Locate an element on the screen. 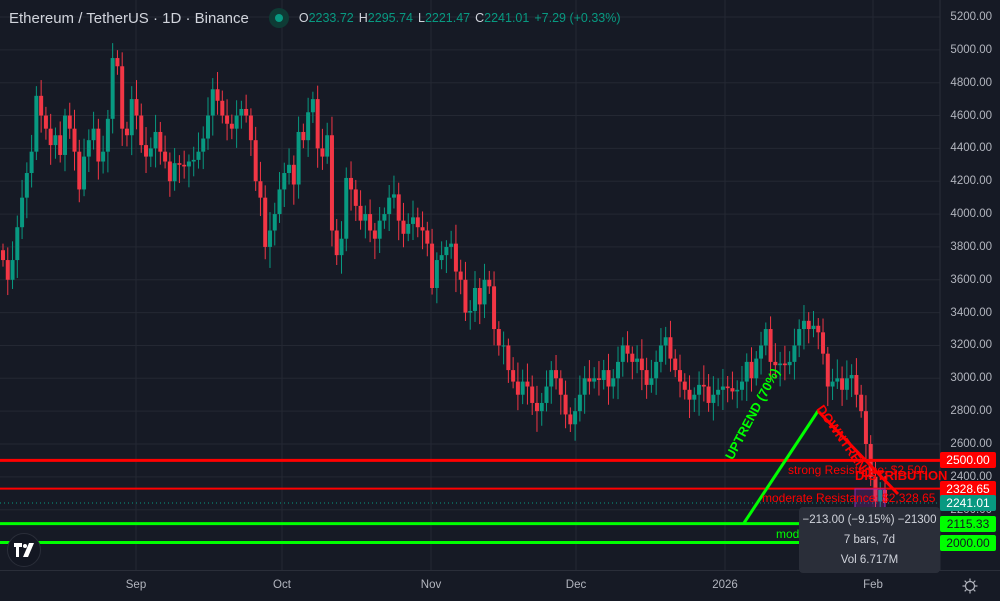 This screenshot has height=601, width=1000. symbol-title: Ethereum / TetherUS · 1D · Binance is located at coordinates (129, 18).